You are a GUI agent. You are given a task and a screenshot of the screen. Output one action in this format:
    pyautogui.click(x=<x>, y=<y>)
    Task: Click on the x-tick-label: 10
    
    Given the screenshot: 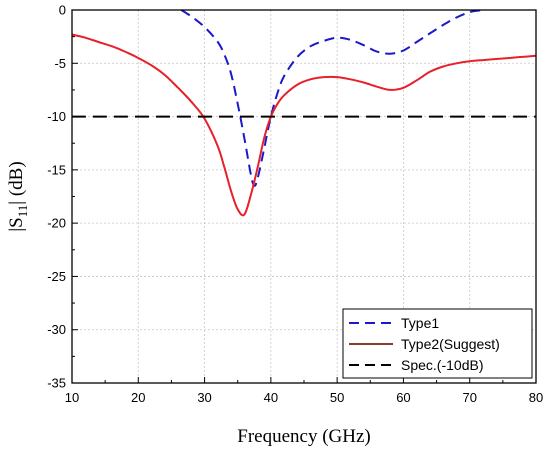 What is the action you would take?
    pyautogui.click(x=72, y=397)
    